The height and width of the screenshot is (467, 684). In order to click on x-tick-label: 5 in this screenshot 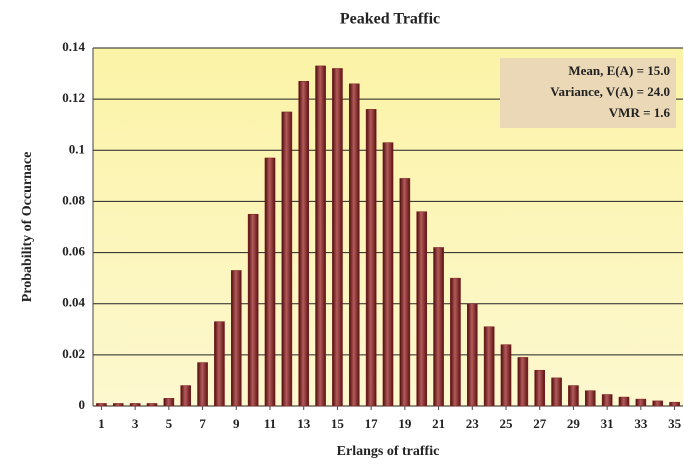, I will do `click(169, 423)`.